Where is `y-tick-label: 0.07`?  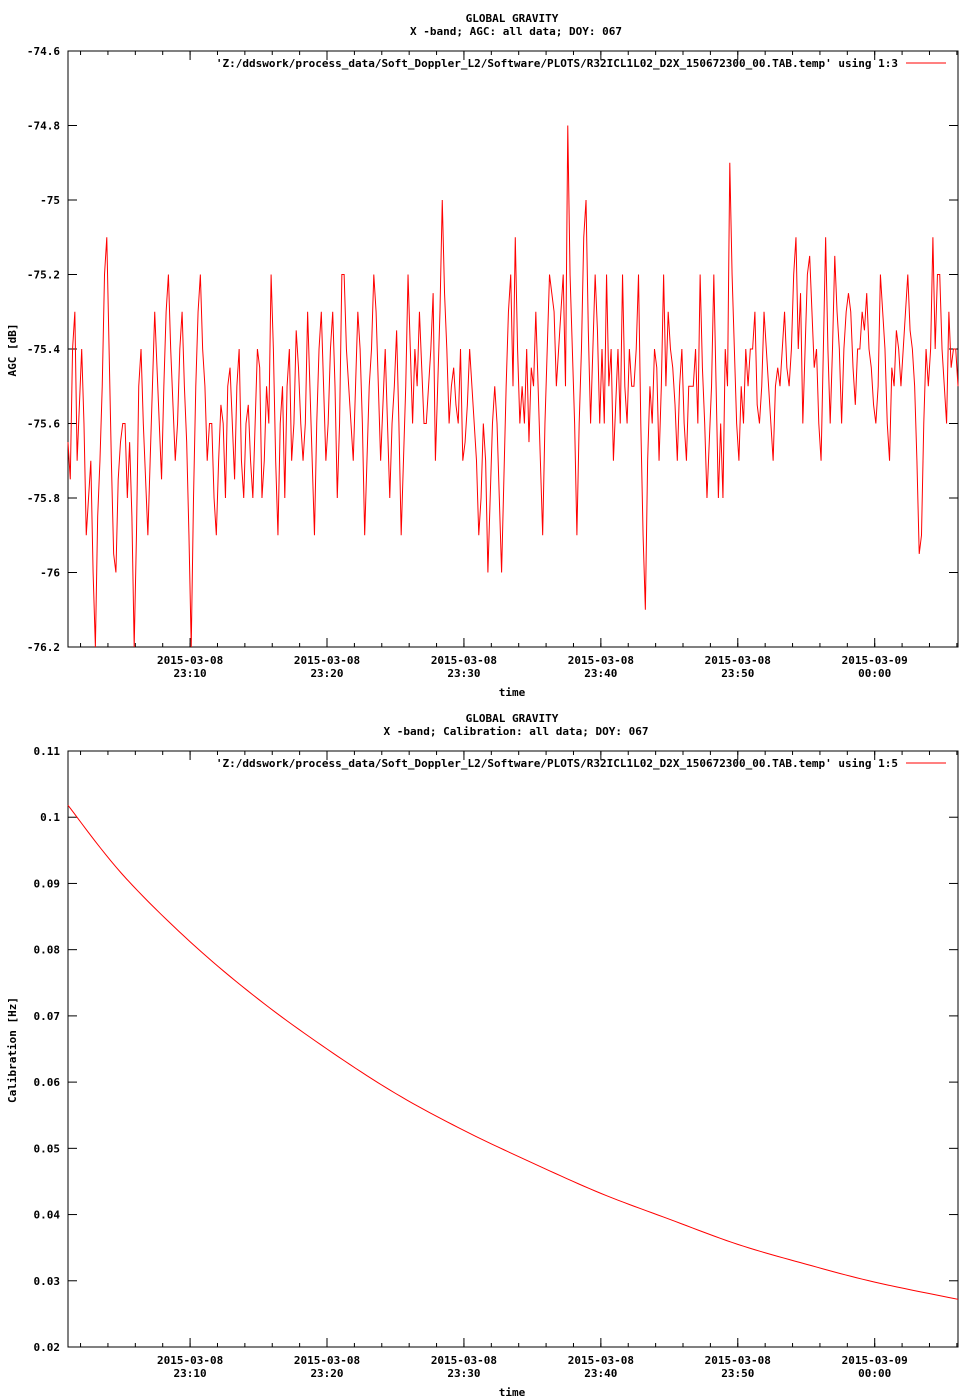 y-tick-label: 0.07 is located at coordinates (47, 1016).